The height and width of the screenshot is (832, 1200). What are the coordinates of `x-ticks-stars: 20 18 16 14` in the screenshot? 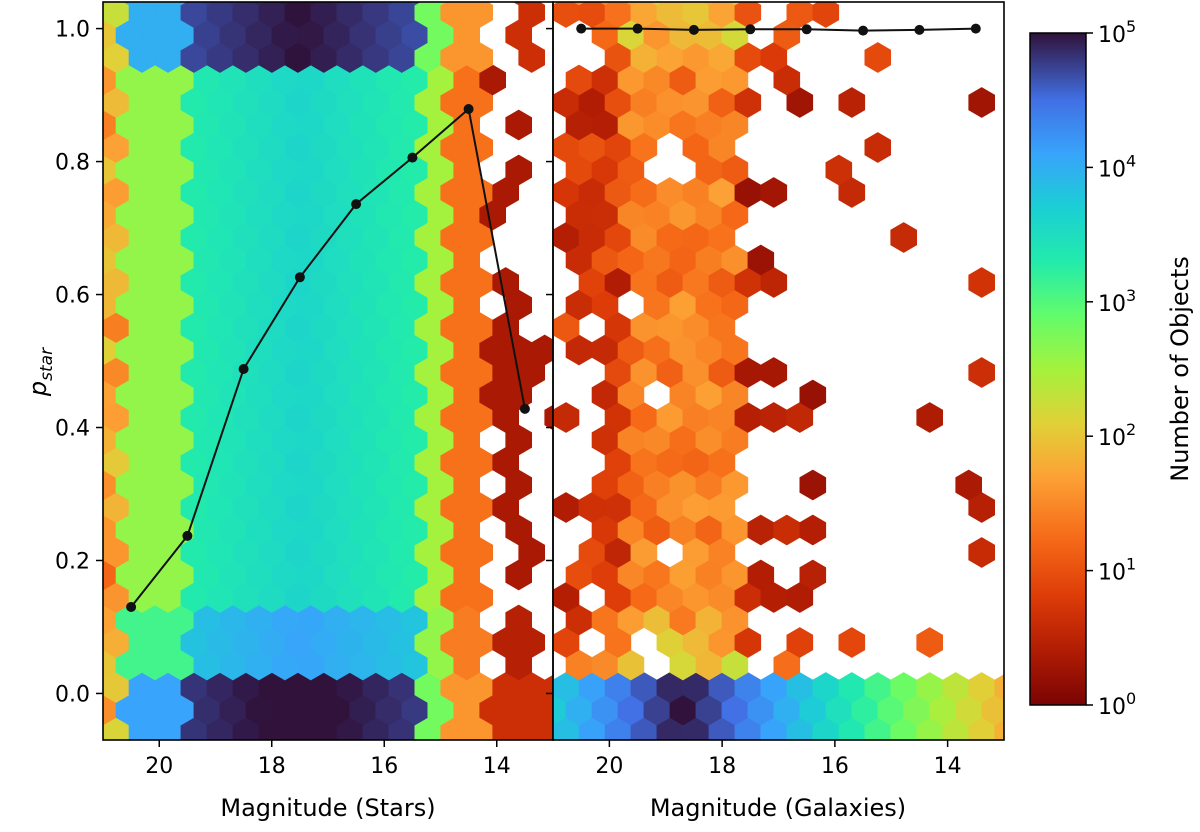 It's located at (328, 759).